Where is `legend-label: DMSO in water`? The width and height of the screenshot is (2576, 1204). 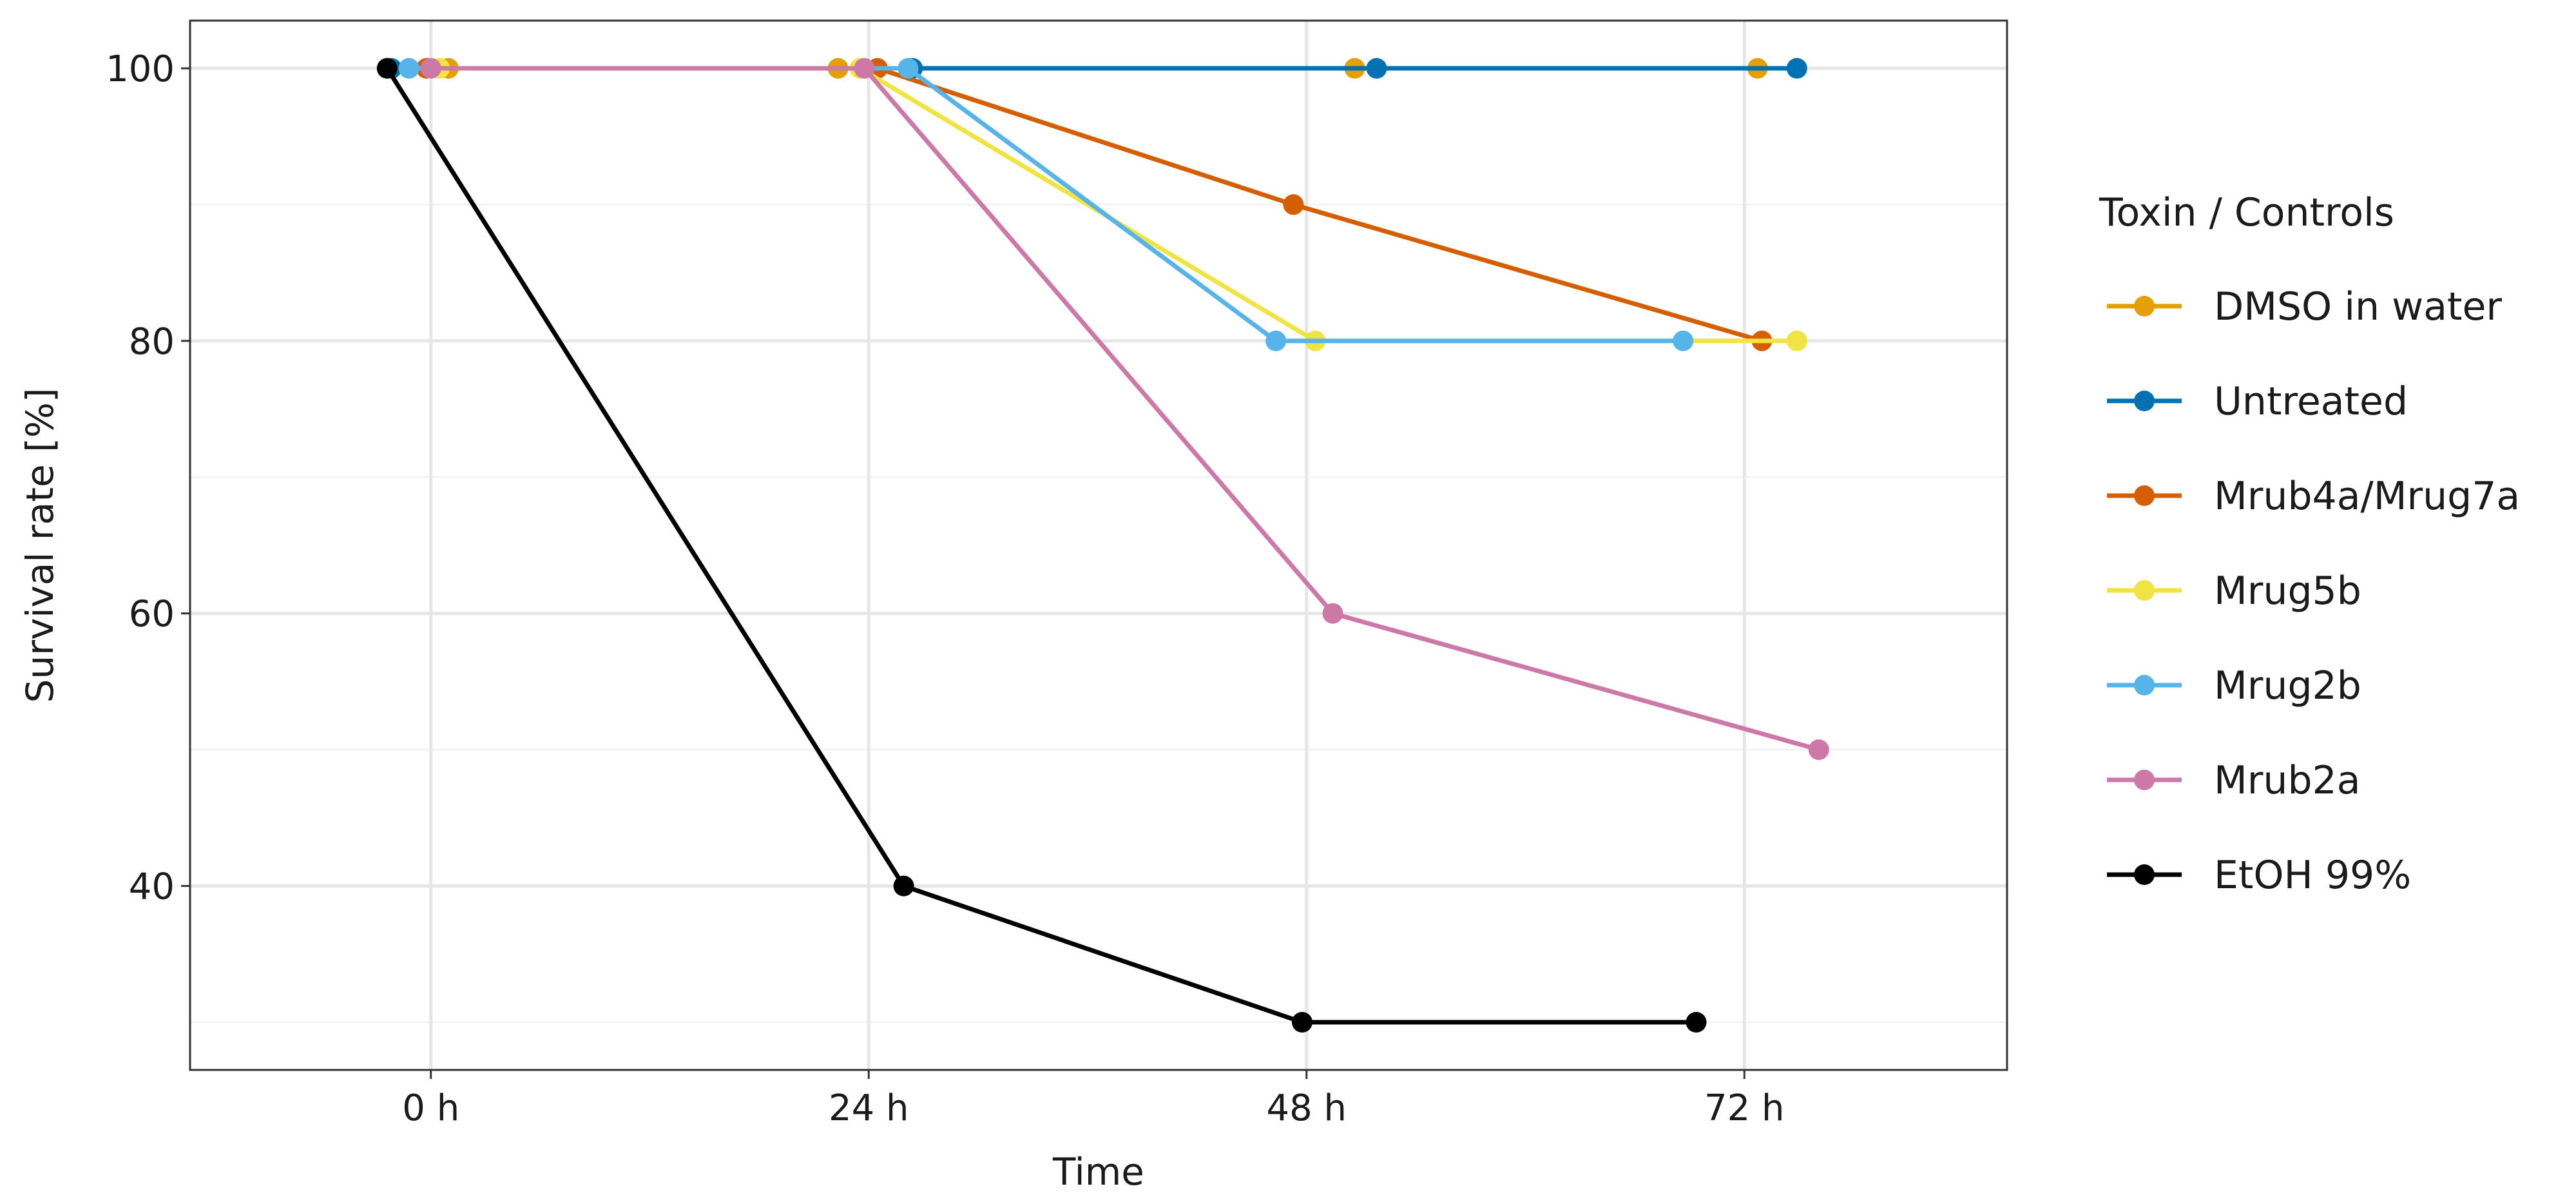 legend-label: DMSO in water is located at coordinates (2358, 306).